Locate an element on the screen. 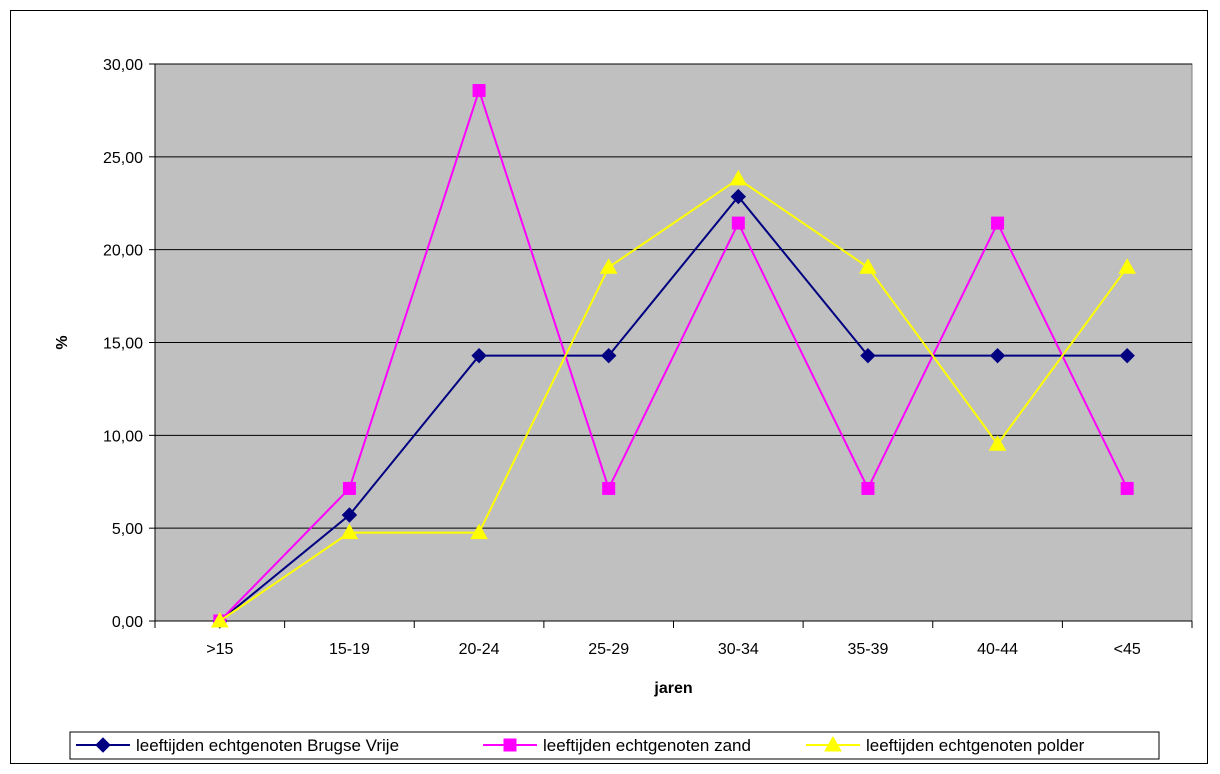 This screenshot has width=1220, height=774. x-tick-label: >15 is located at coordinates (219, 649).